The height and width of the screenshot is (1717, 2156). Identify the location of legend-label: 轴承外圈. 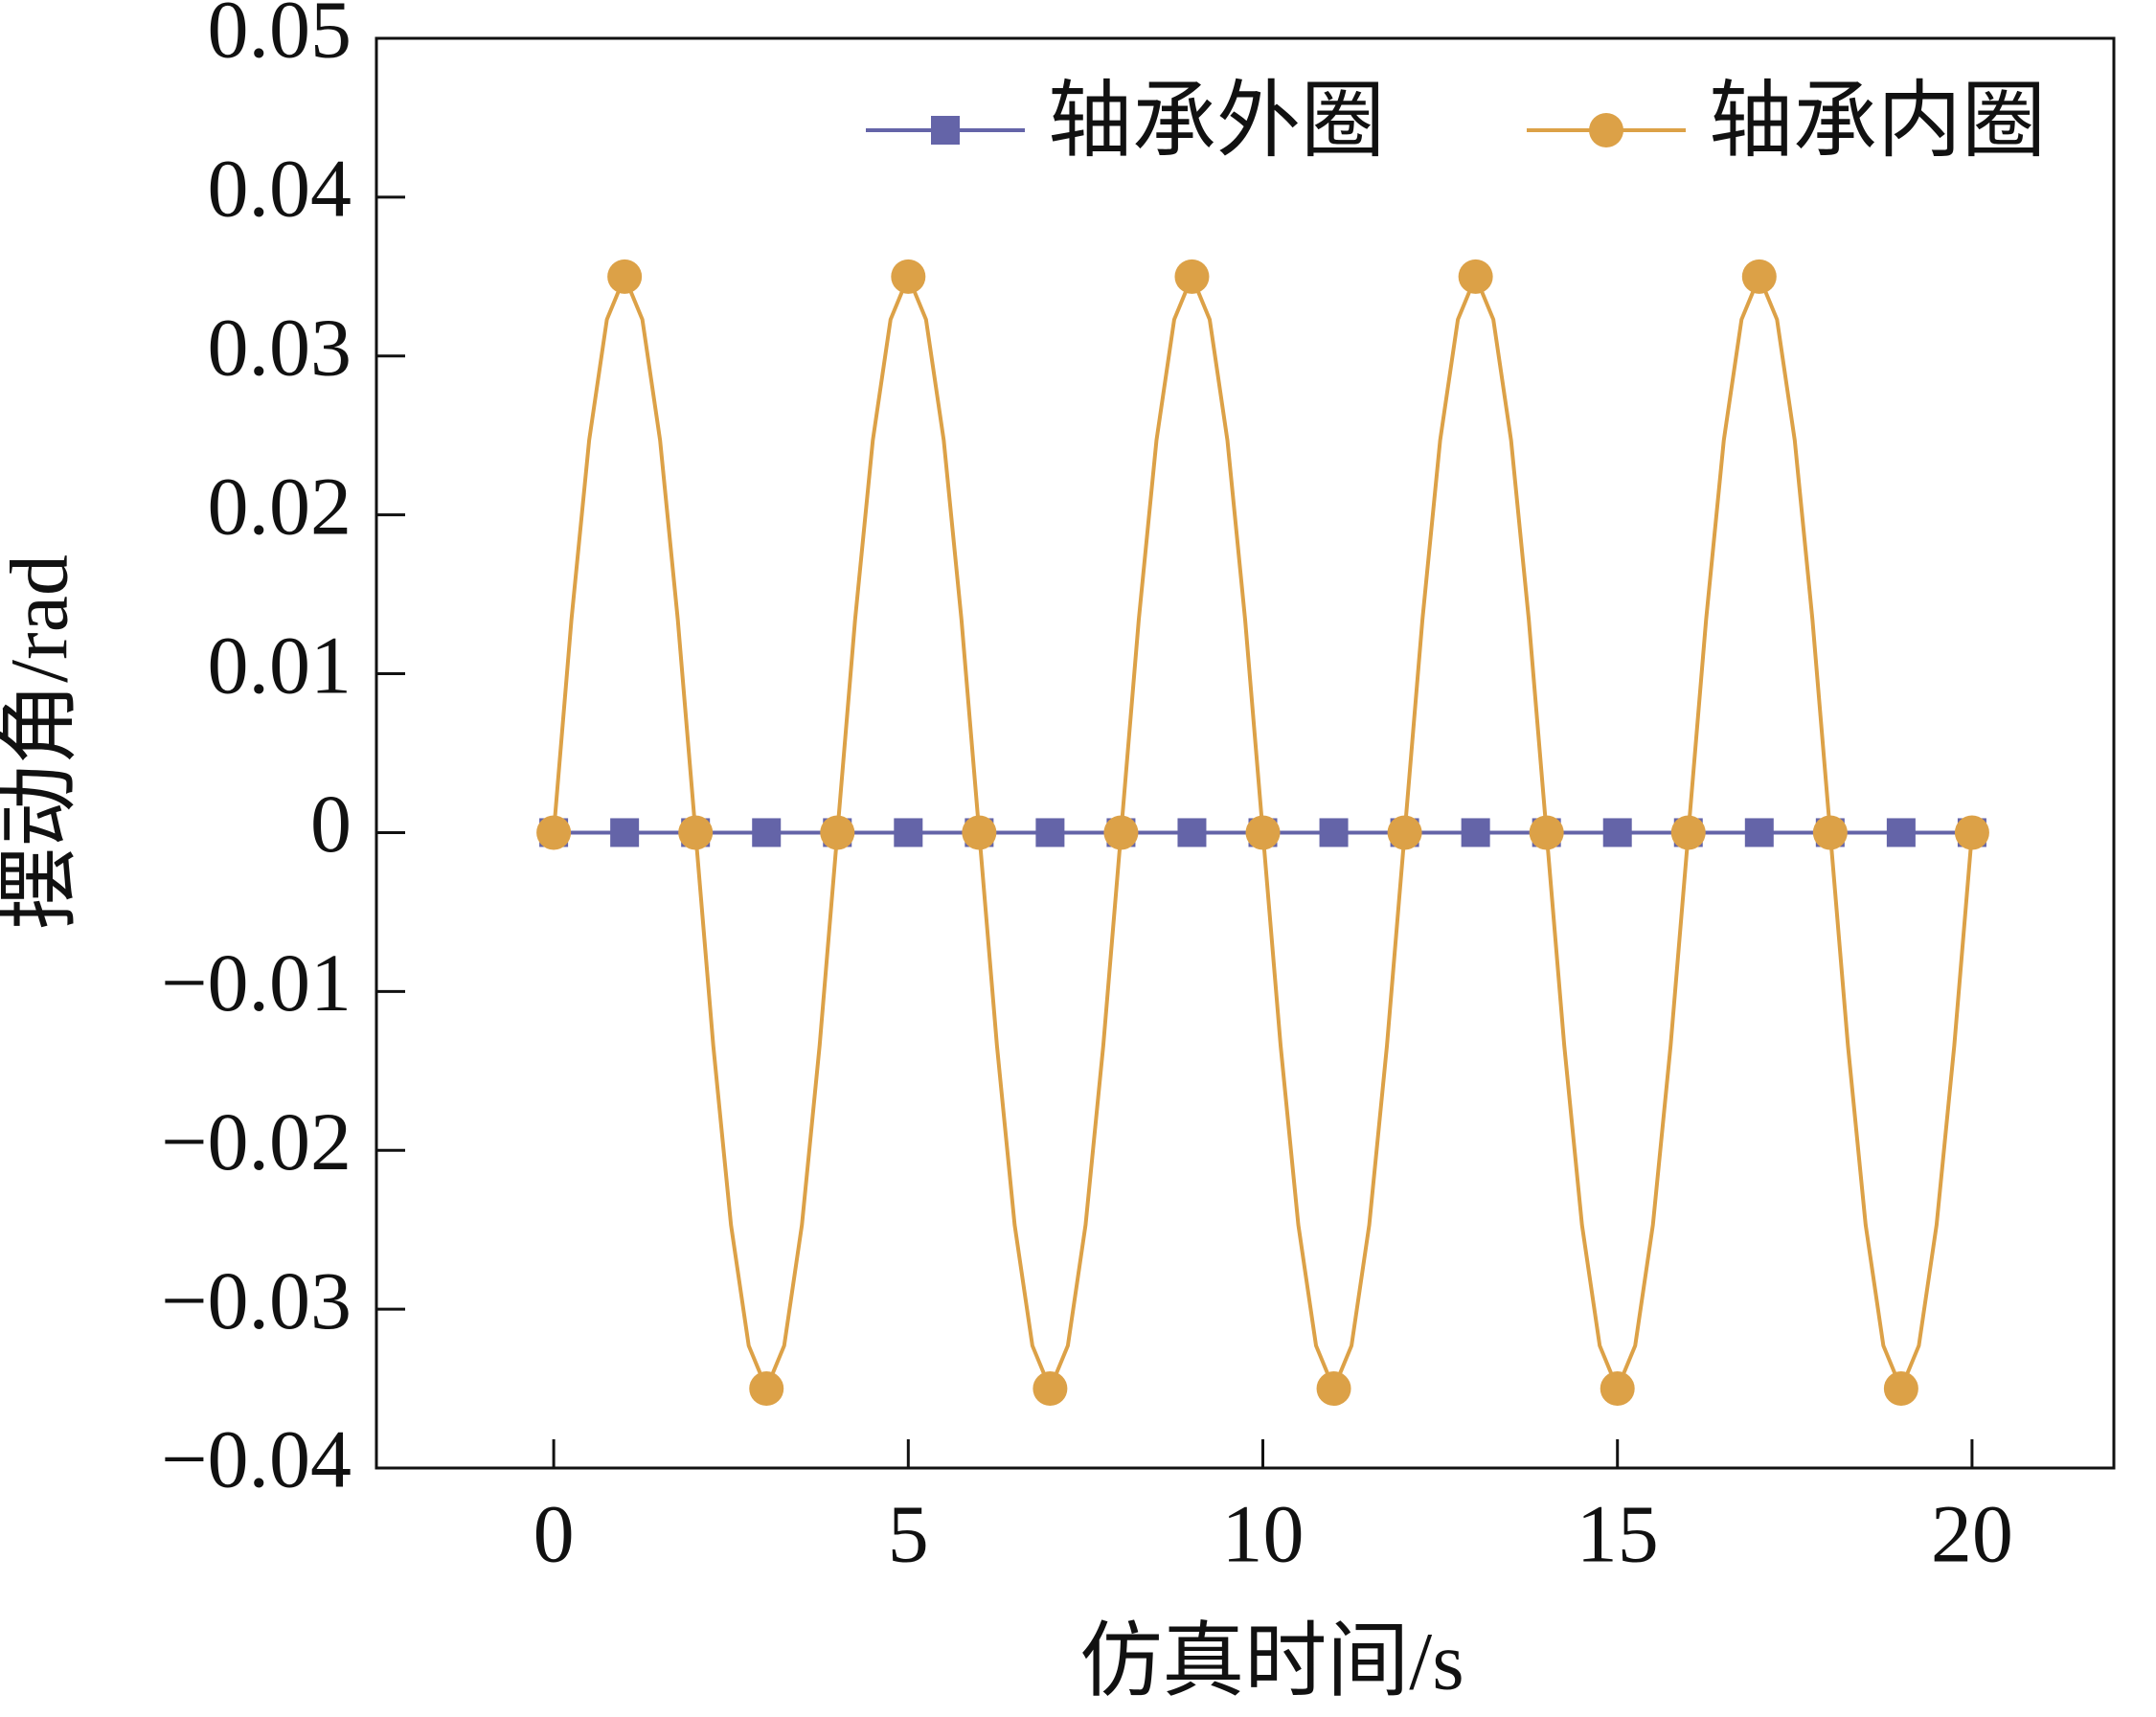
(1216, 122).